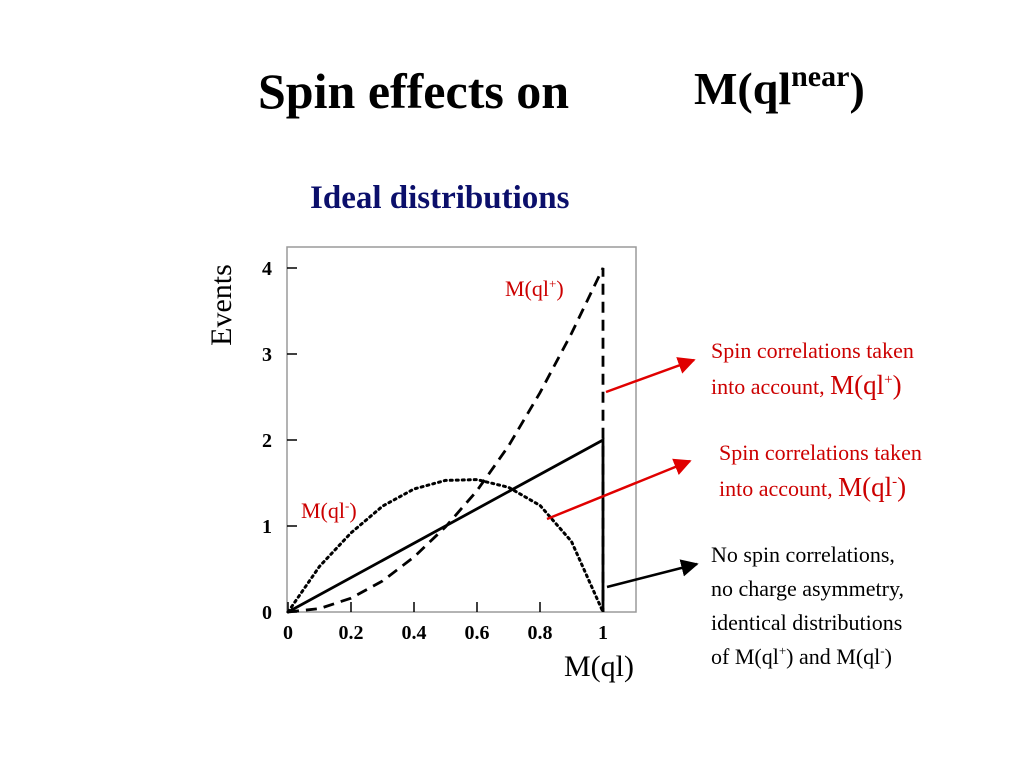  I want to click on curve-label-ql-minus: M(ql-), so click(329, 511).